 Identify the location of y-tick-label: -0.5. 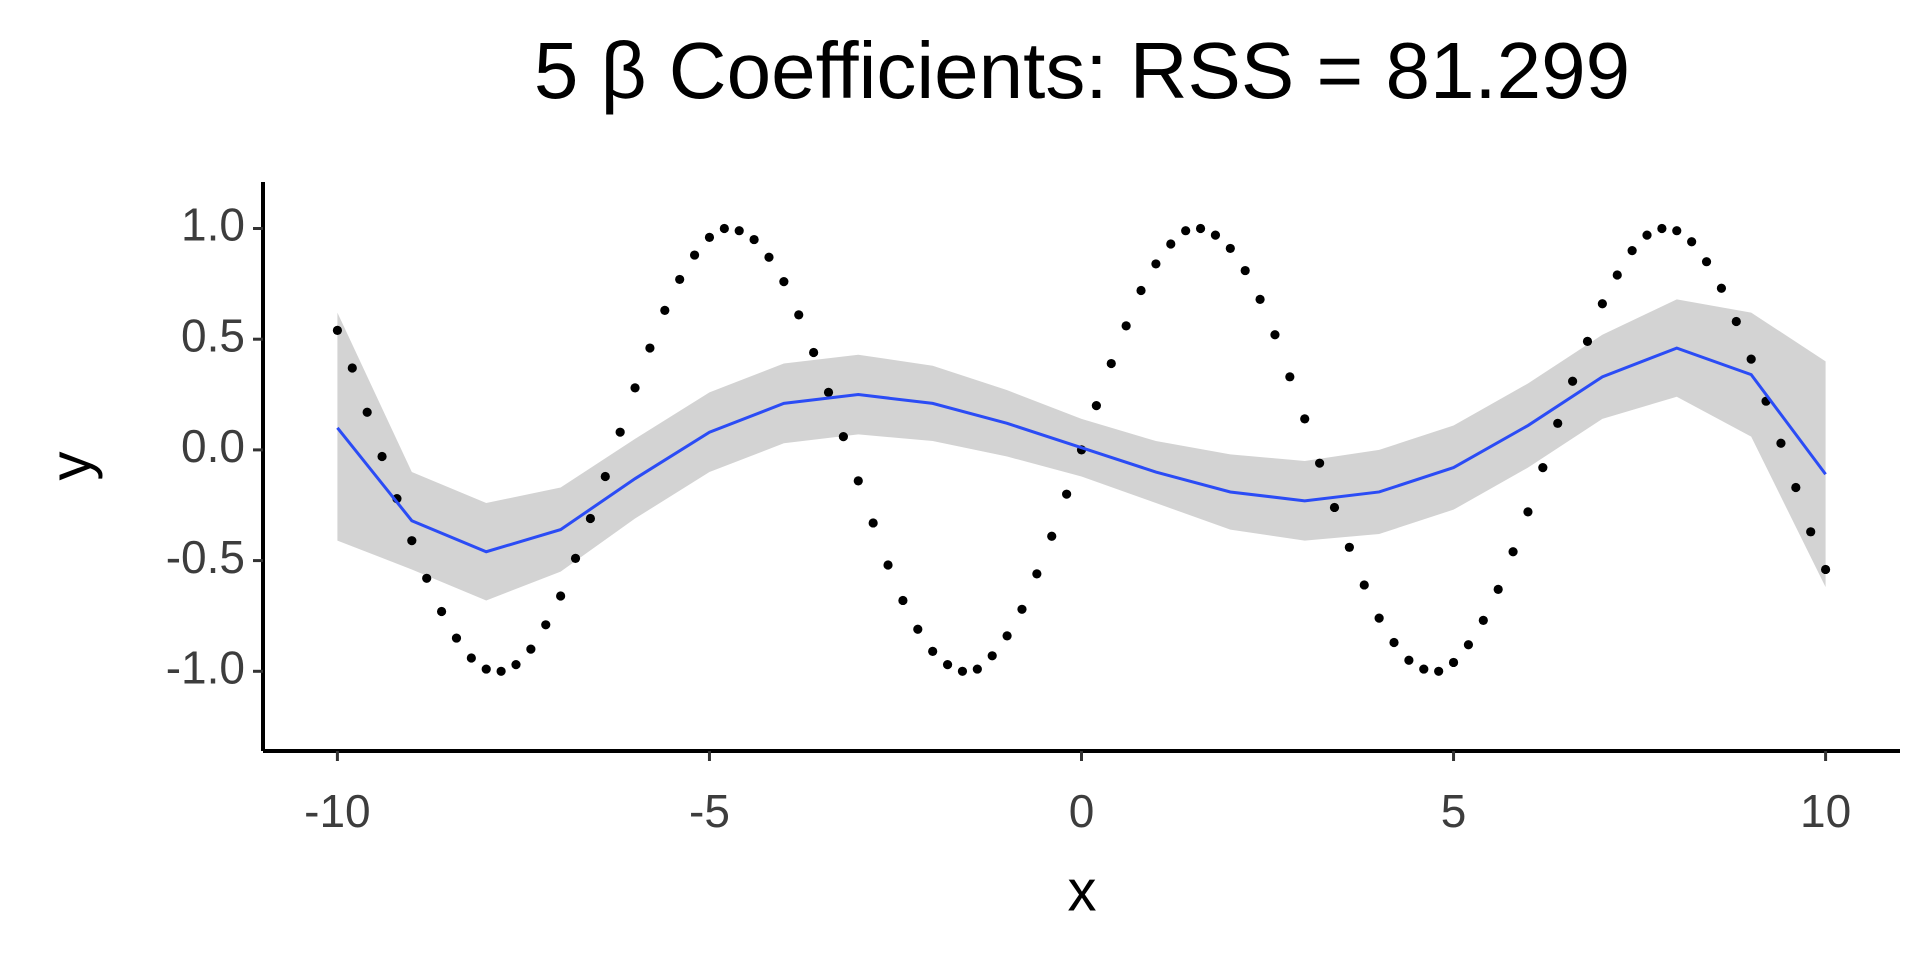
(205, 557).